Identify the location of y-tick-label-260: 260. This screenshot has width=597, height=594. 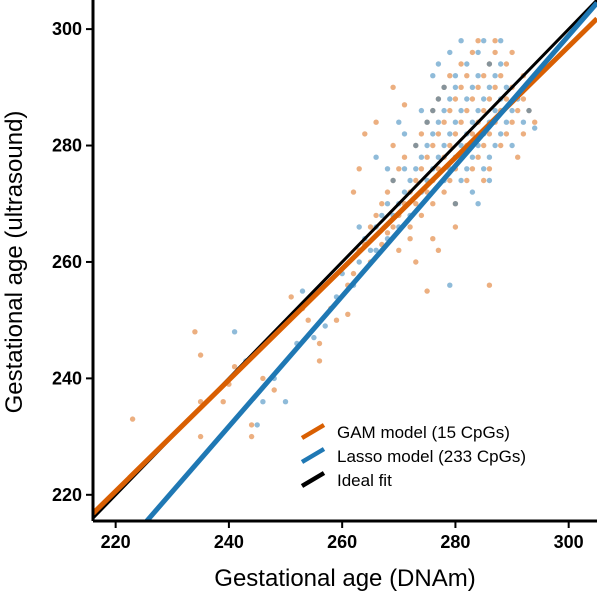
(67, 262).